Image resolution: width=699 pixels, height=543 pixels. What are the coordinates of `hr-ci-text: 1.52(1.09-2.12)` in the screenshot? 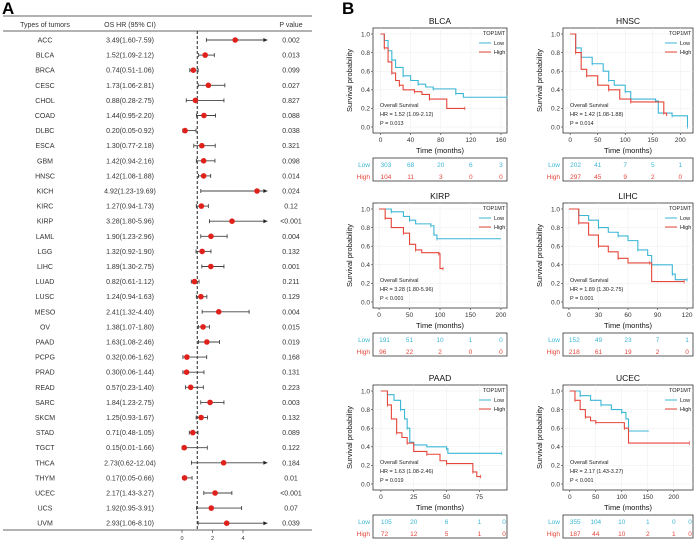 It's located at (130, 56).